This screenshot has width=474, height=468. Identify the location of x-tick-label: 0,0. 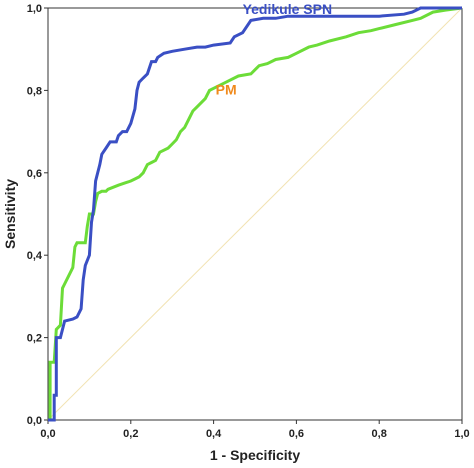
(47, 434).